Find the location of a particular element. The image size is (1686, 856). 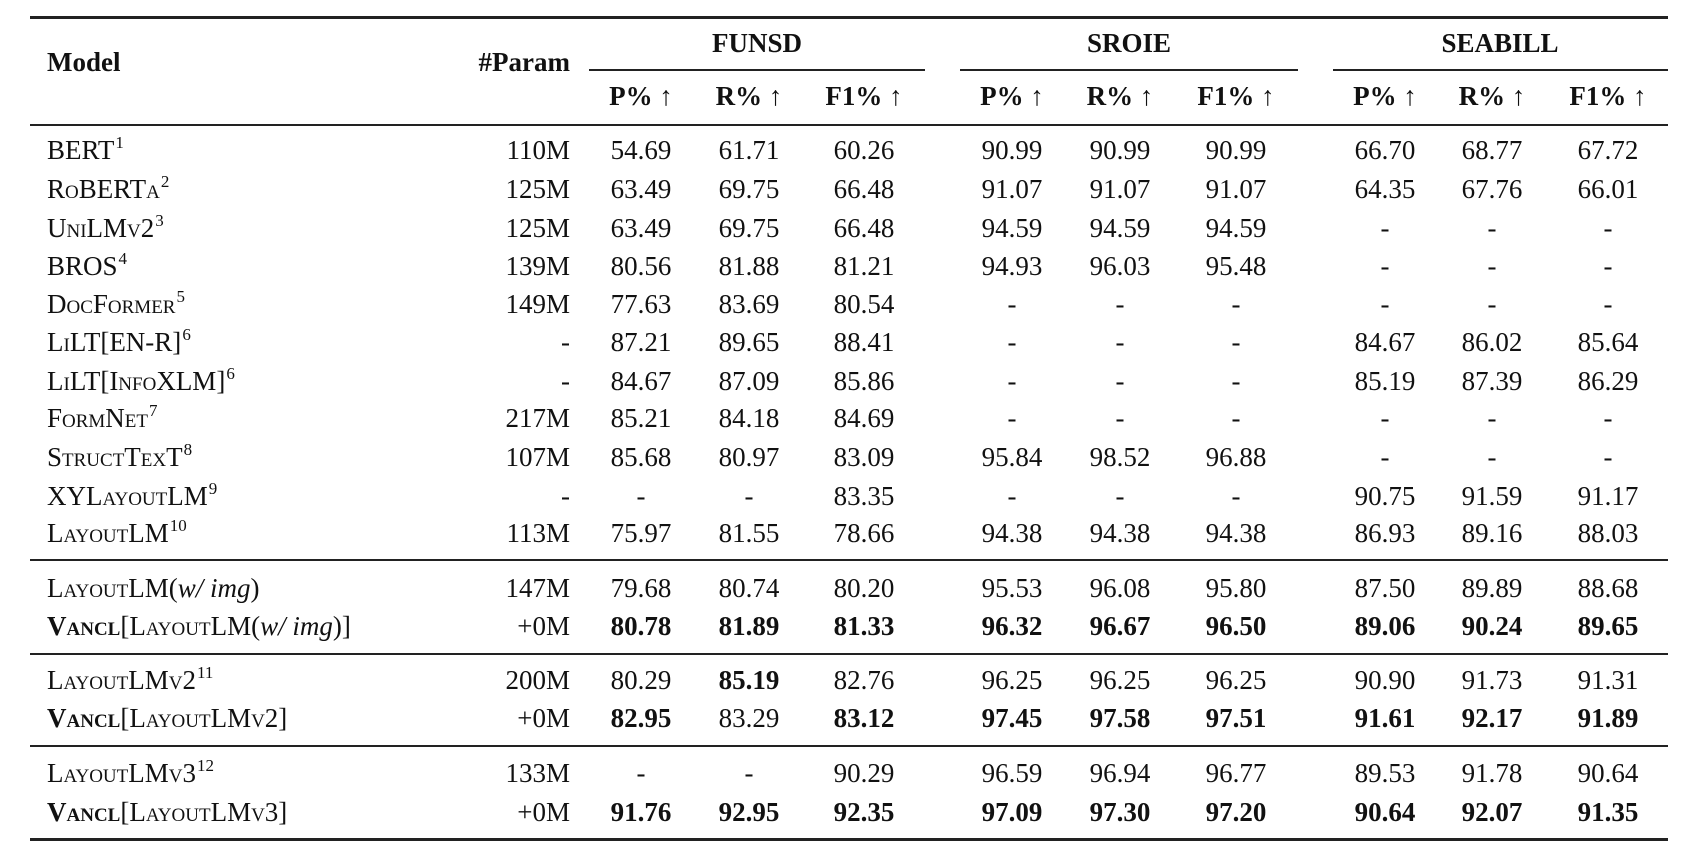

metric-value: 66.48 is located at coordinates (864, 228).